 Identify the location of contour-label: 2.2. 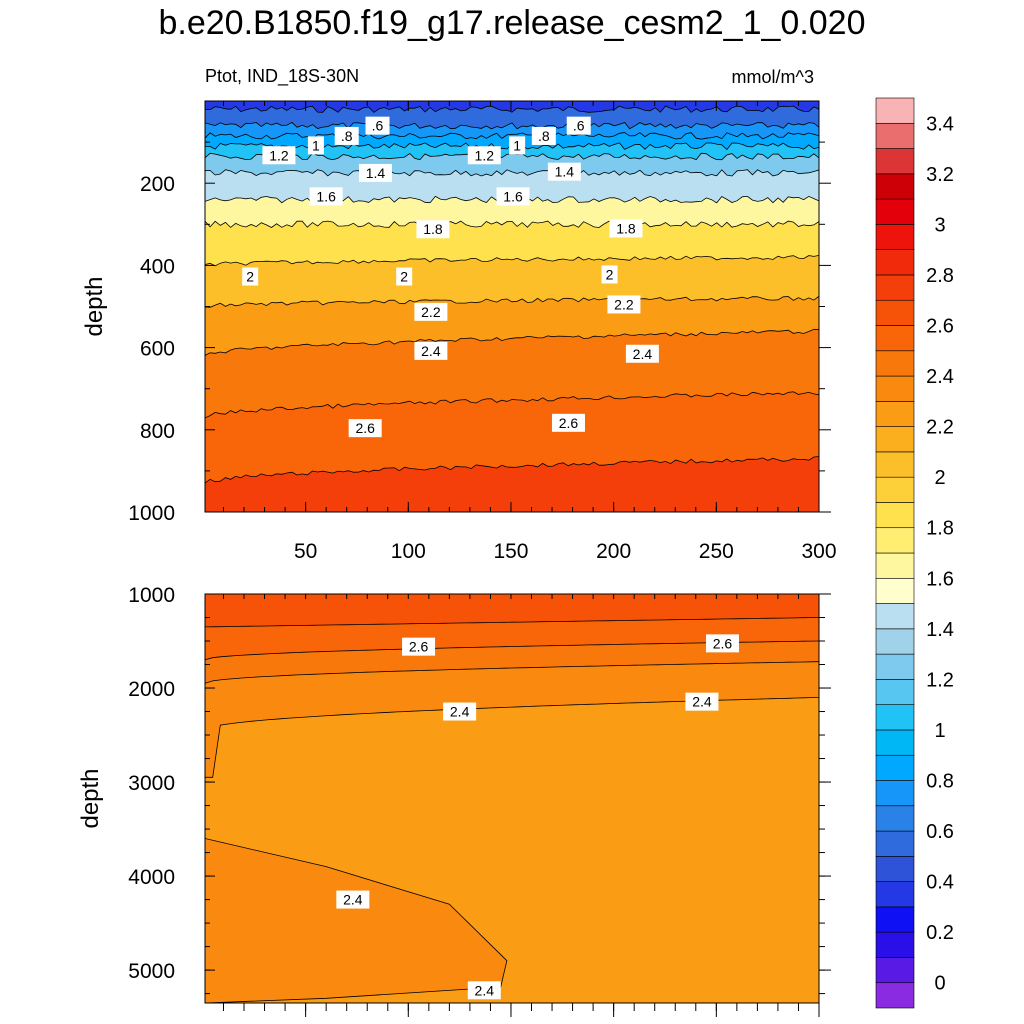
(431, 311).